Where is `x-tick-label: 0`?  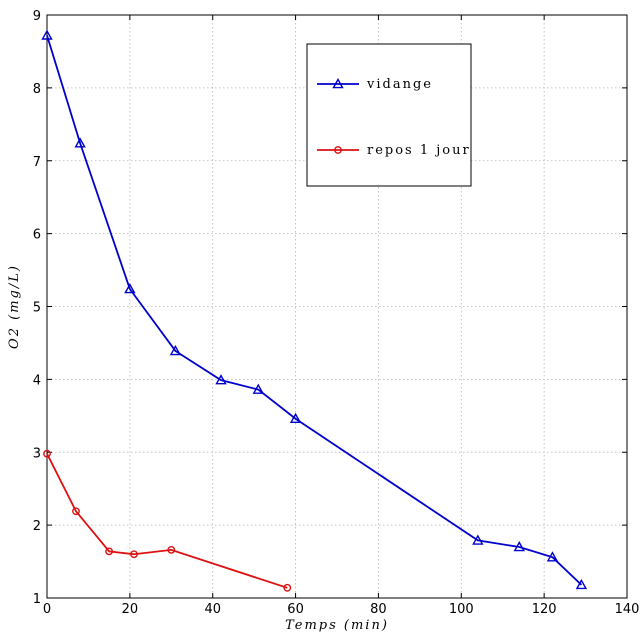
x-tick-label: 0 is located at coordinates (47, 609).